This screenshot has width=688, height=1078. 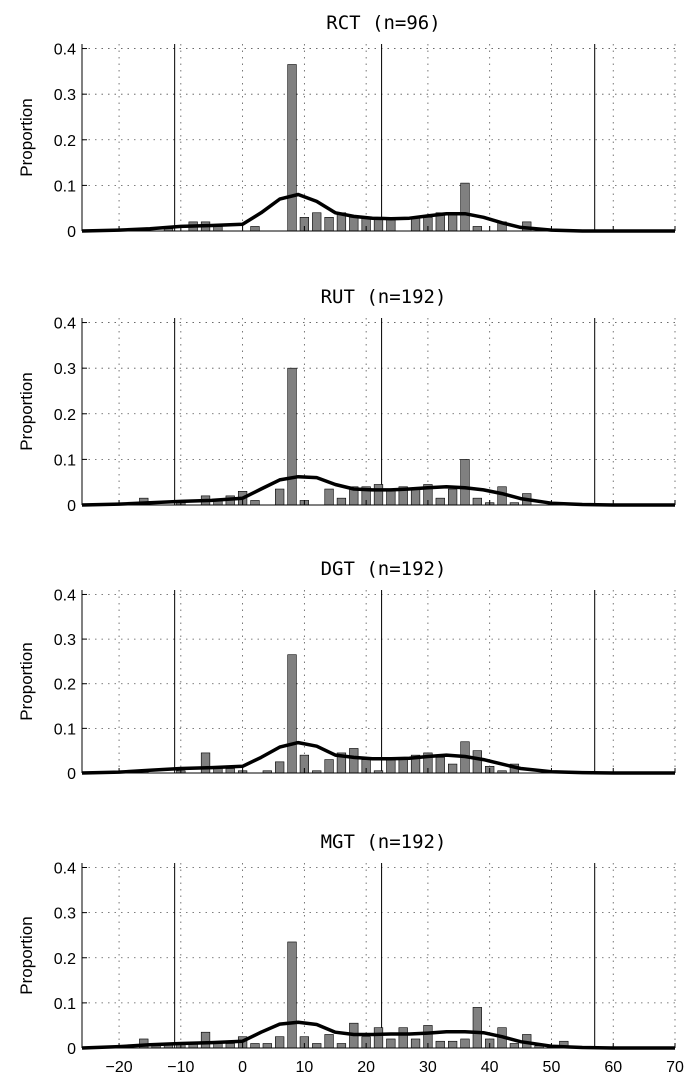 What do you see at coordinates (613, 1067) in the screenshot?
I see `x-tick-label: 60` at bounding box center [613, 1067].